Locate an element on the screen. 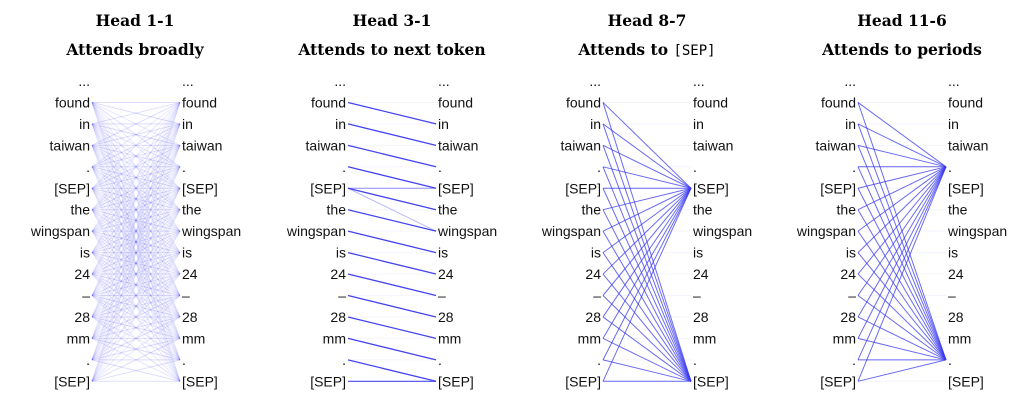 The width and height of the screenshot is (1020, 416). token-right: taiwan is located at coordinates (713, 145).